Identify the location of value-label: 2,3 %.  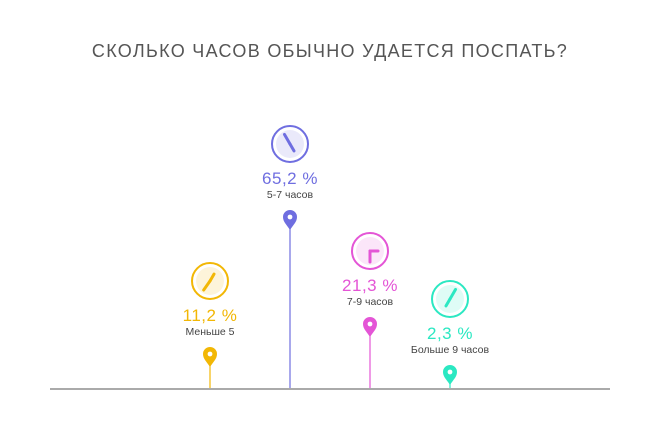
(450, 333).